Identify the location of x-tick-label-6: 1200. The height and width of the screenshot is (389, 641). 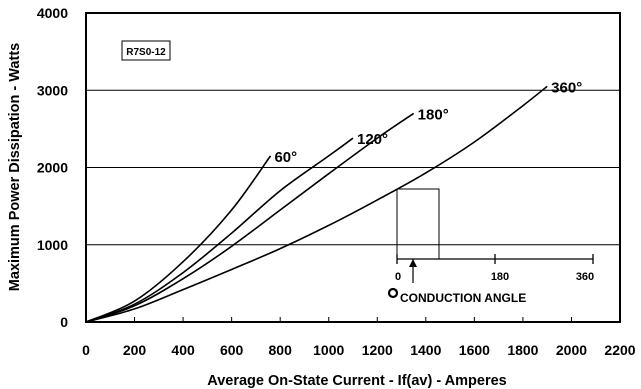
(377, 350).